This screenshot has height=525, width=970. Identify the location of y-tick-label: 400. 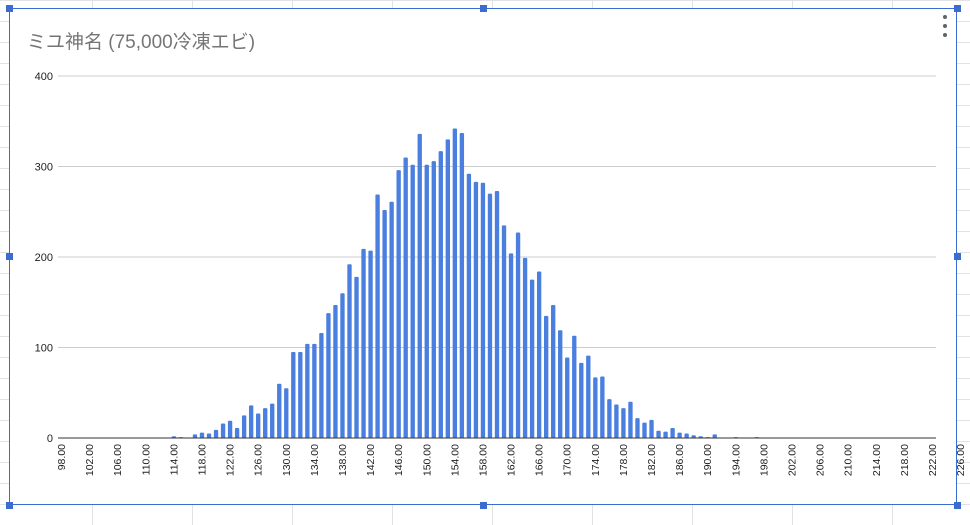
(44, 77).